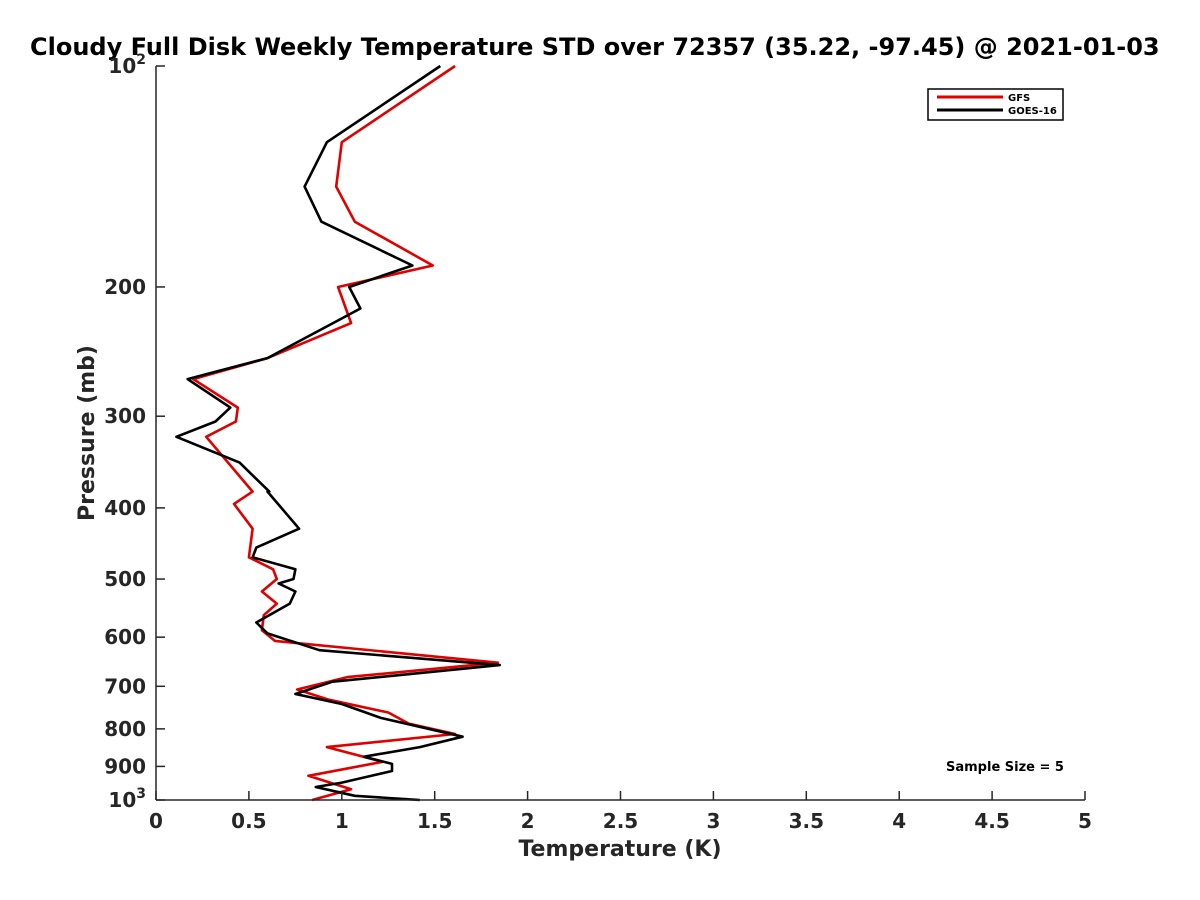 This screenshot has height=900, width=1200. Describe the element at coordinates (125, 637) in the screenshot. I see `y-tick-label: 600` at that location.